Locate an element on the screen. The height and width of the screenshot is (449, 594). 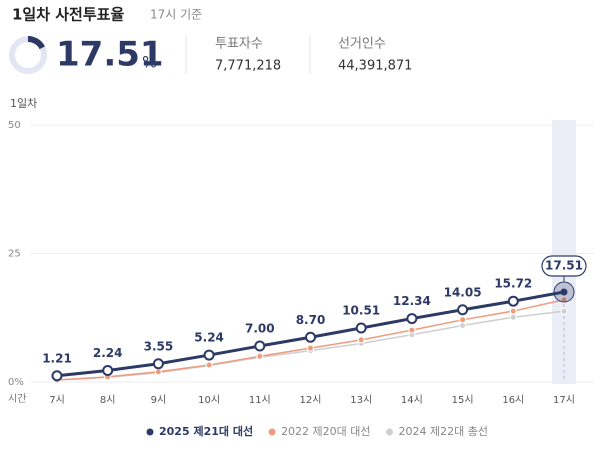
value-label: 8.70 is located at coordinates (311, 320).